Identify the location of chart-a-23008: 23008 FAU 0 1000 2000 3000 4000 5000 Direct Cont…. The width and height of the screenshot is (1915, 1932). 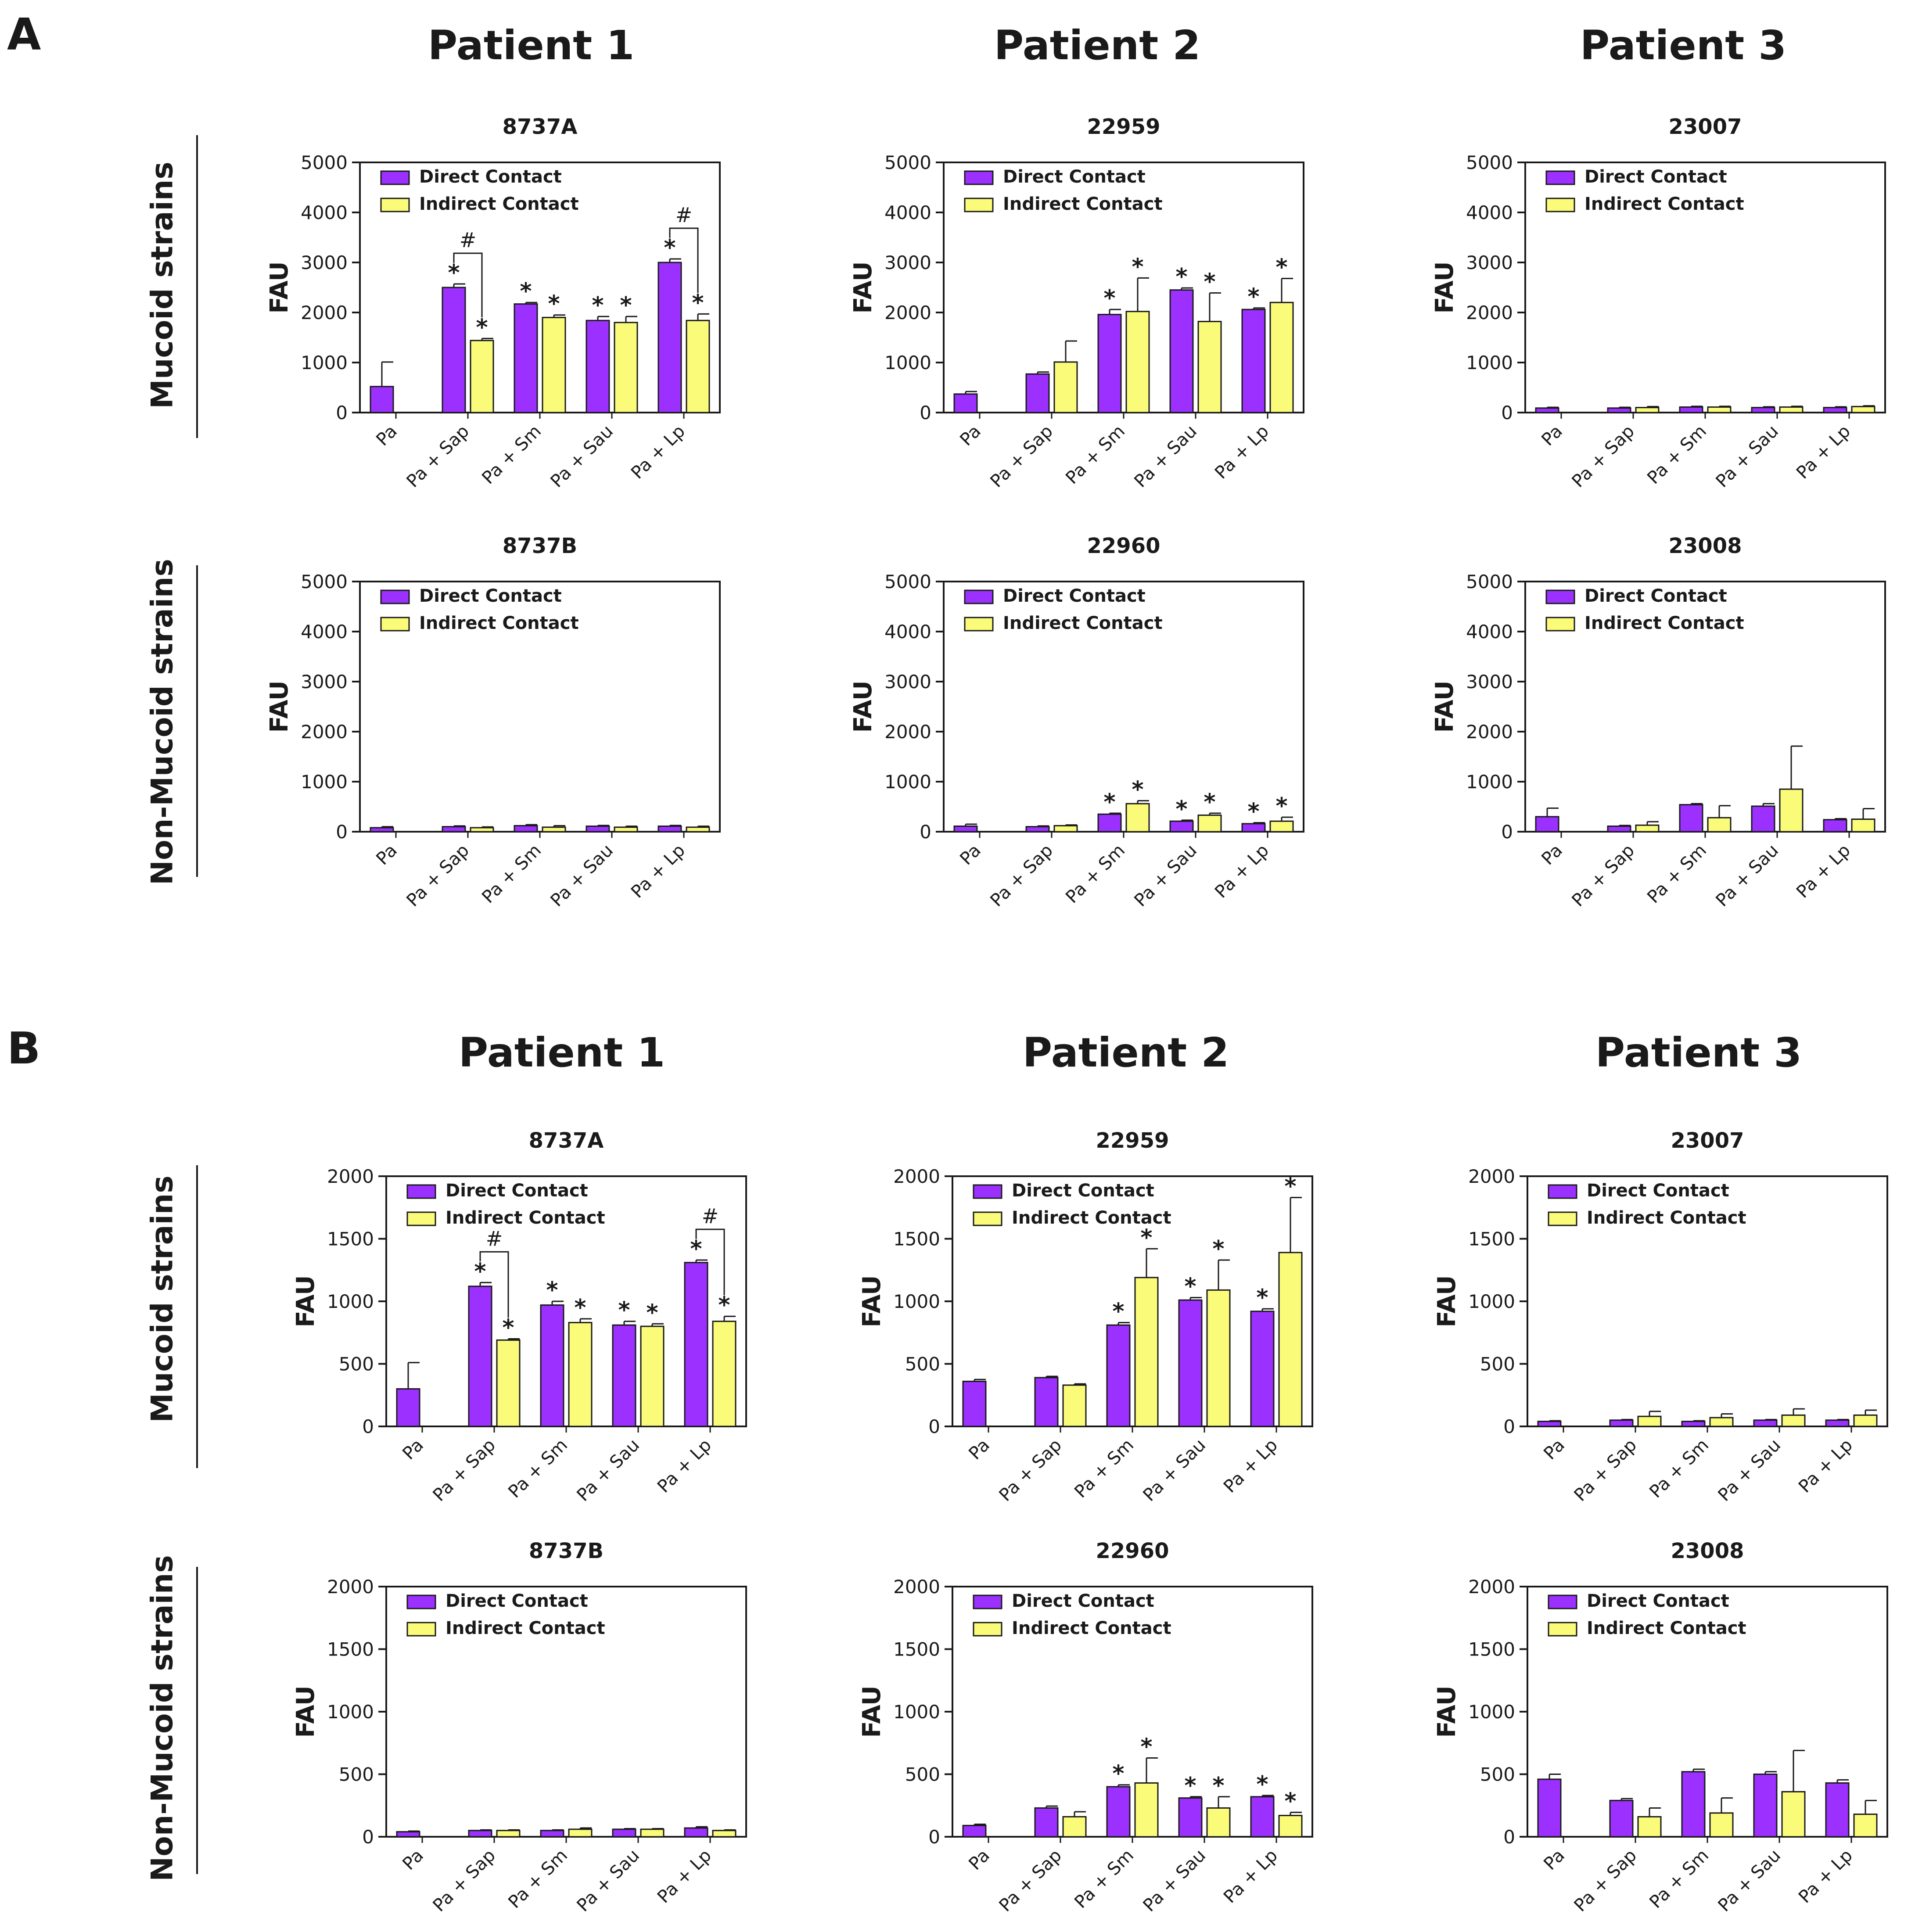
(1658, 722).